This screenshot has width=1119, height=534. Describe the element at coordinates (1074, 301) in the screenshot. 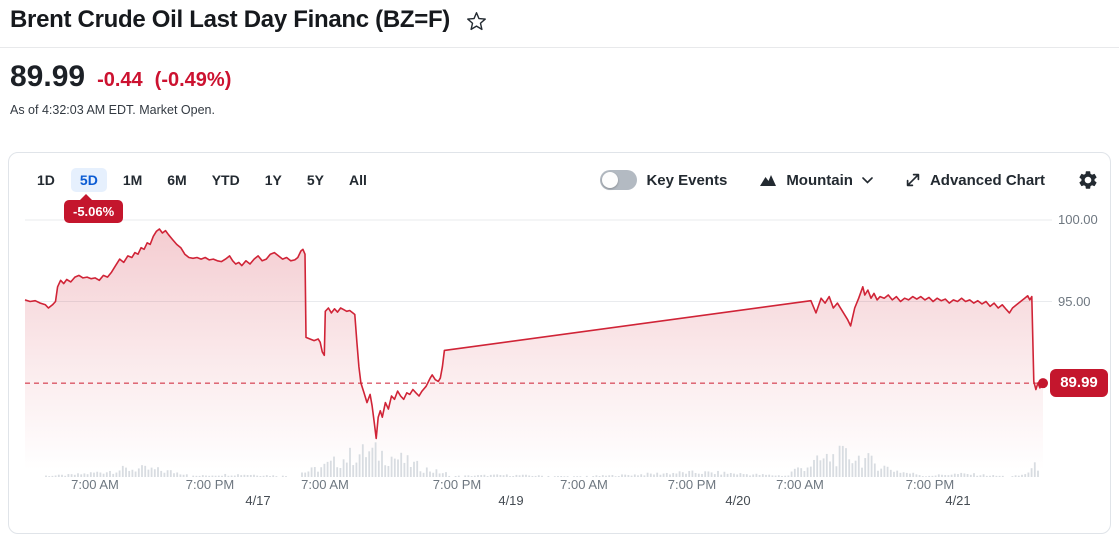

I see `y-axis-label: 95.00` at that location.